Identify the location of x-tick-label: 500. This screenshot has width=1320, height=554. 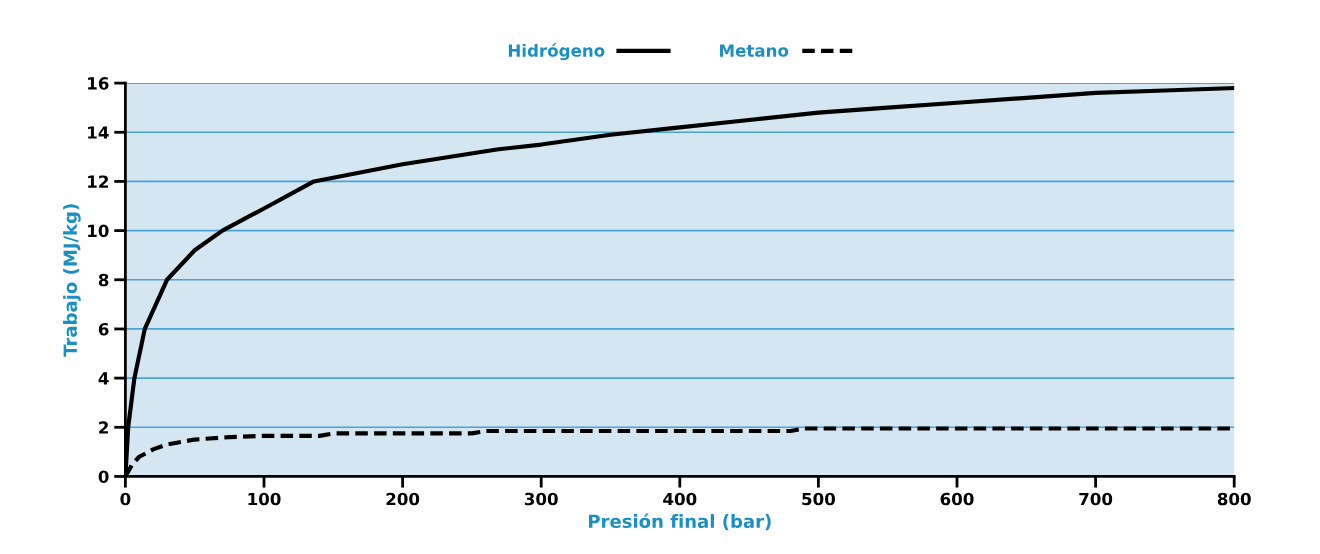
(818, 499).